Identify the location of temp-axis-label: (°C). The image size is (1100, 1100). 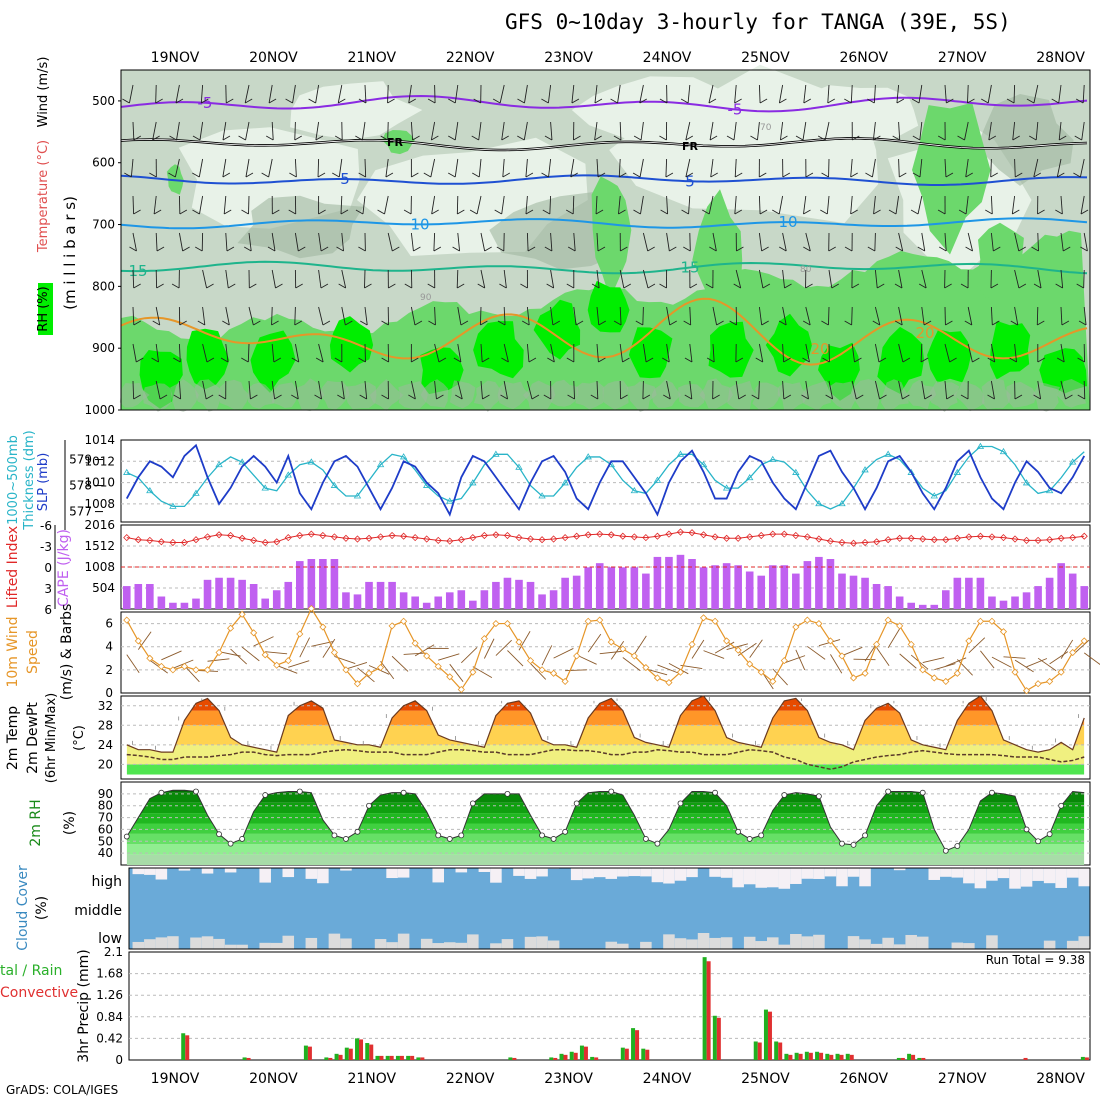
(79, 738).